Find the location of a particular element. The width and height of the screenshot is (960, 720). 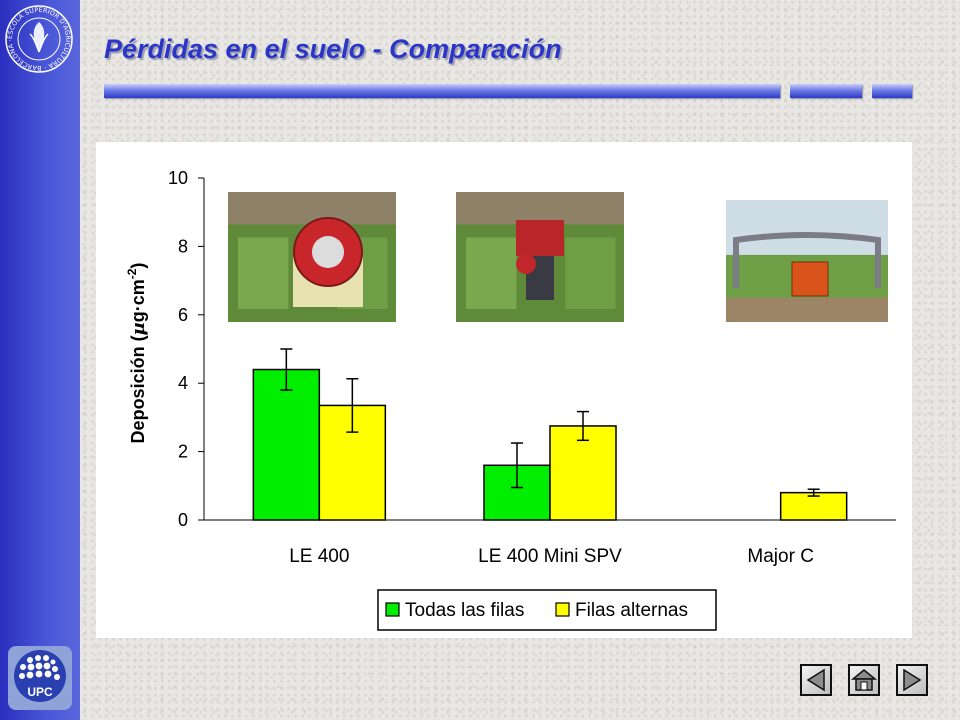

y-tick-label: 6 is located at coordinates (183, 315).